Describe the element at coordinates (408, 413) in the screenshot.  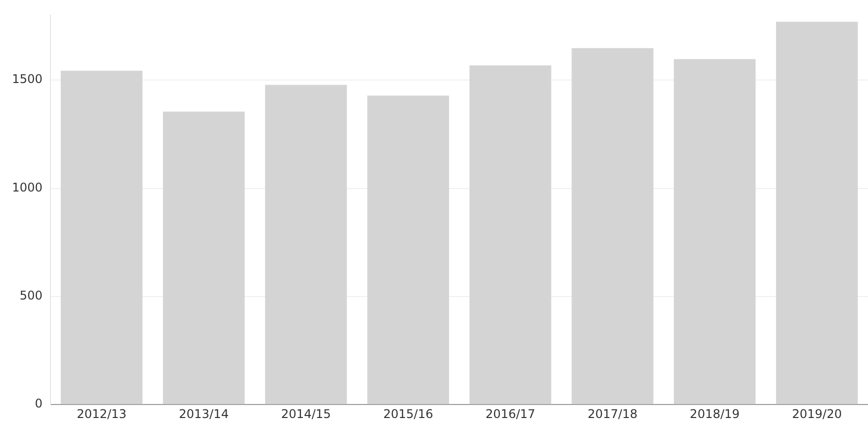
I see `x-tick-label: 2015/16` at that location.